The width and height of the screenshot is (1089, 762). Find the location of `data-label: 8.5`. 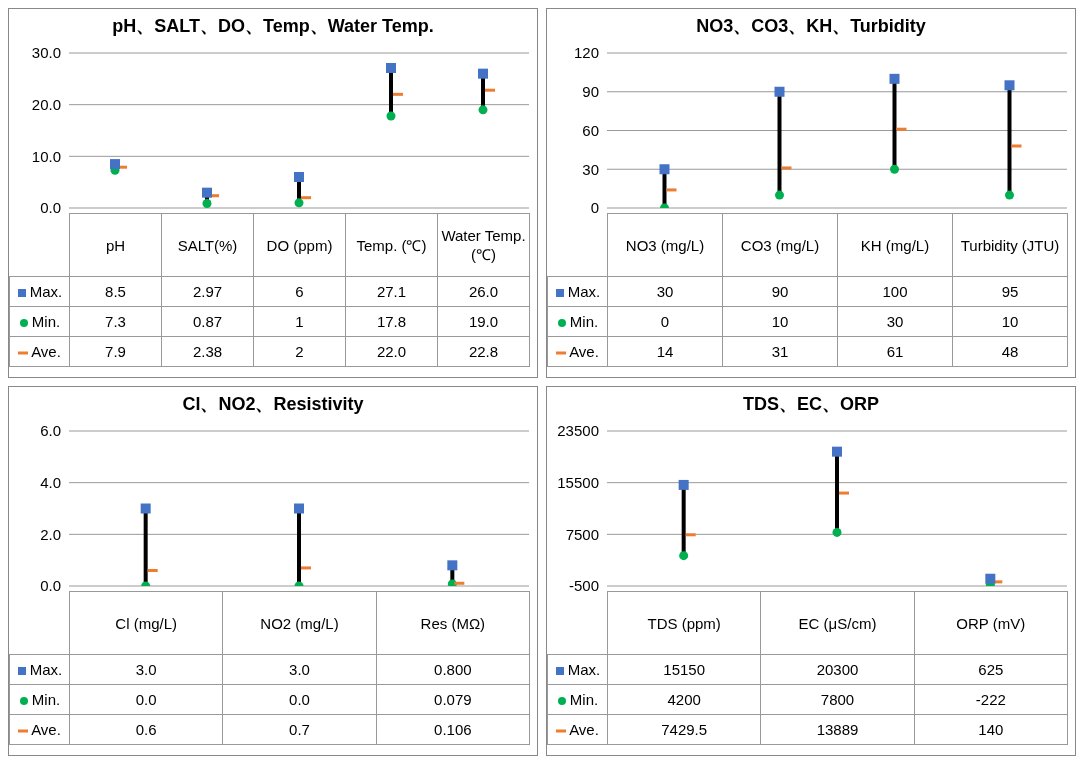

data-label: 8.5 is located at coordinates (115, 291).